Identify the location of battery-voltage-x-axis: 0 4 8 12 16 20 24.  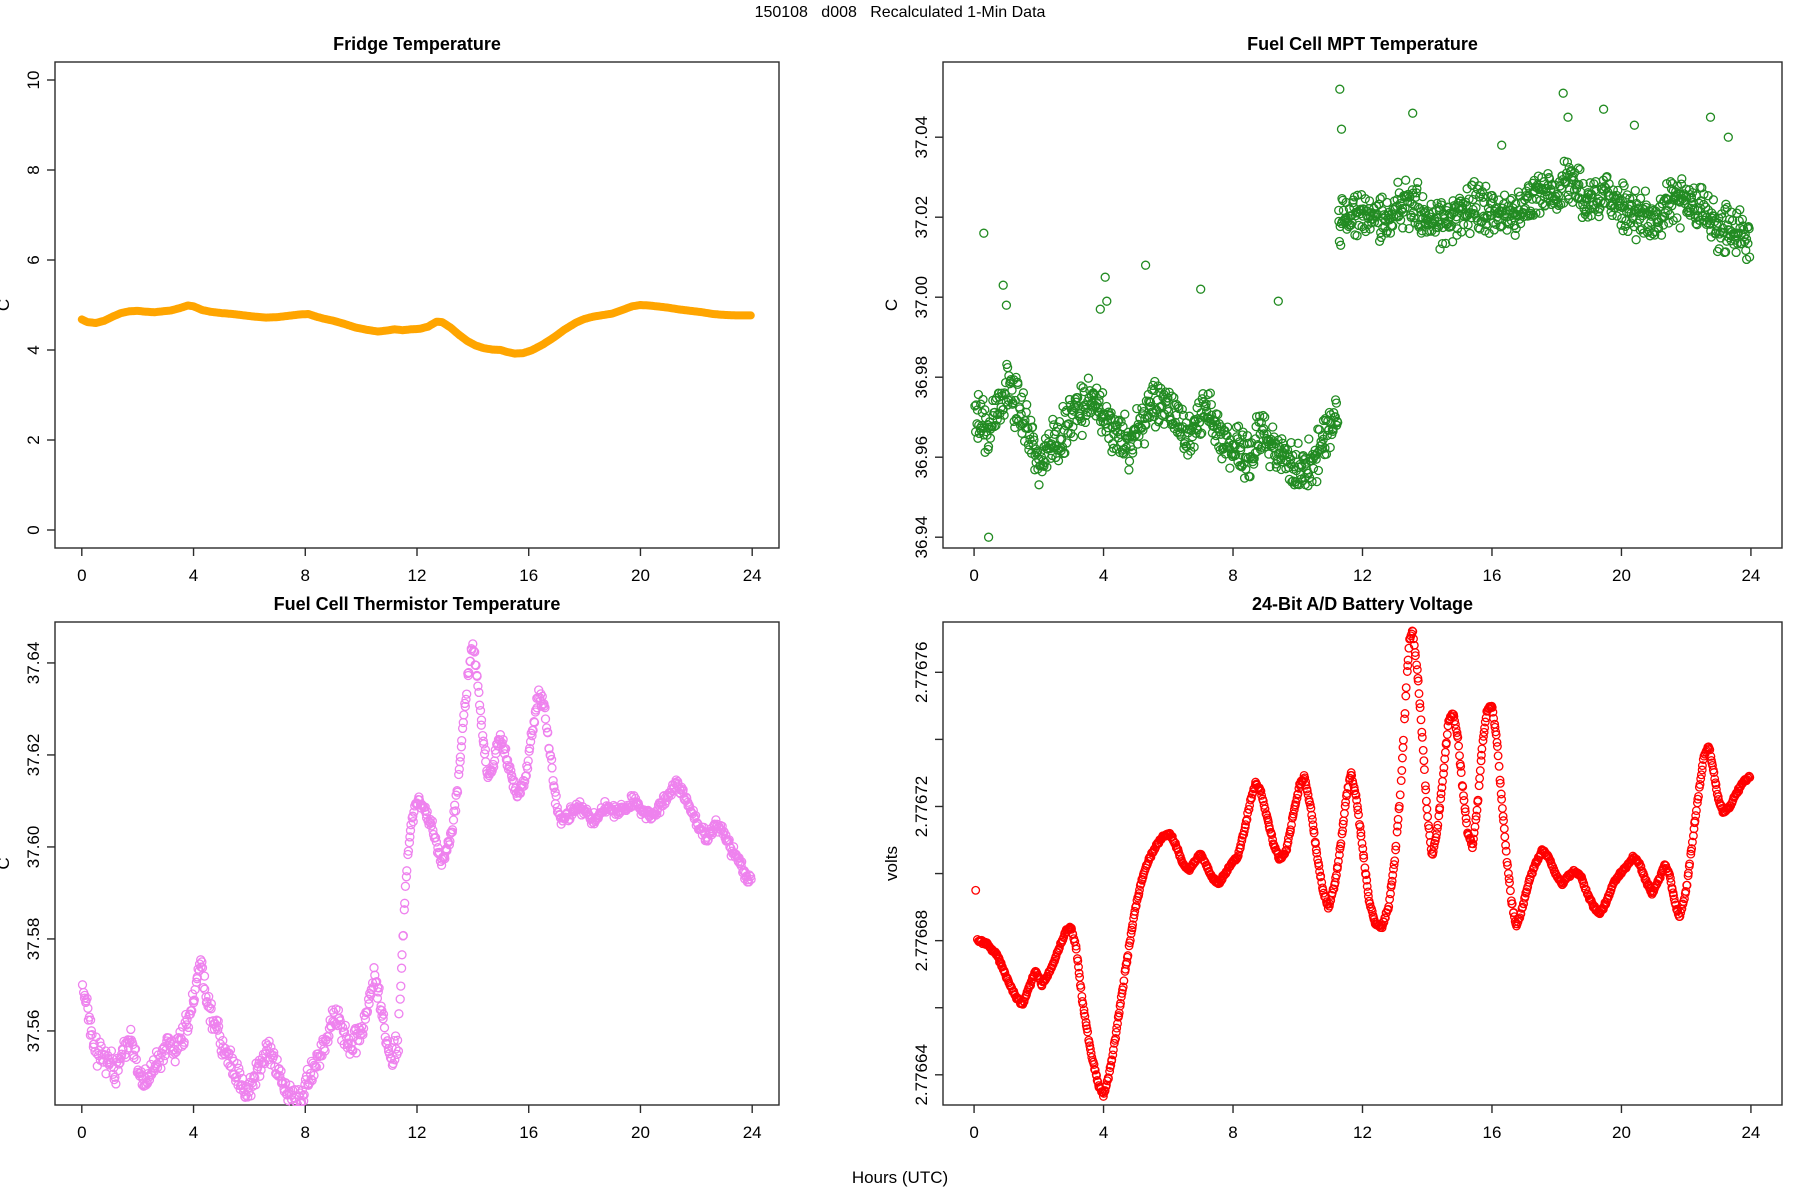
(1364, 1123).